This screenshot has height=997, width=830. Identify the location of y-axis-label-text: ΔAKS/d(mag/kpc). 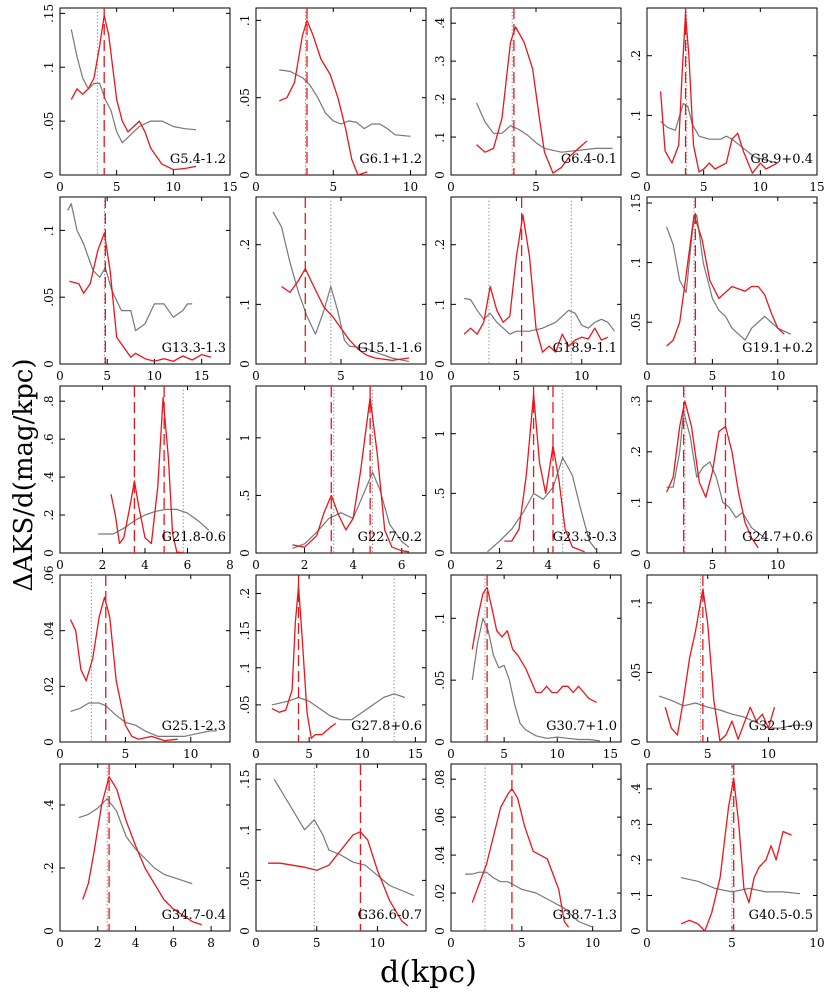
(24, 475).